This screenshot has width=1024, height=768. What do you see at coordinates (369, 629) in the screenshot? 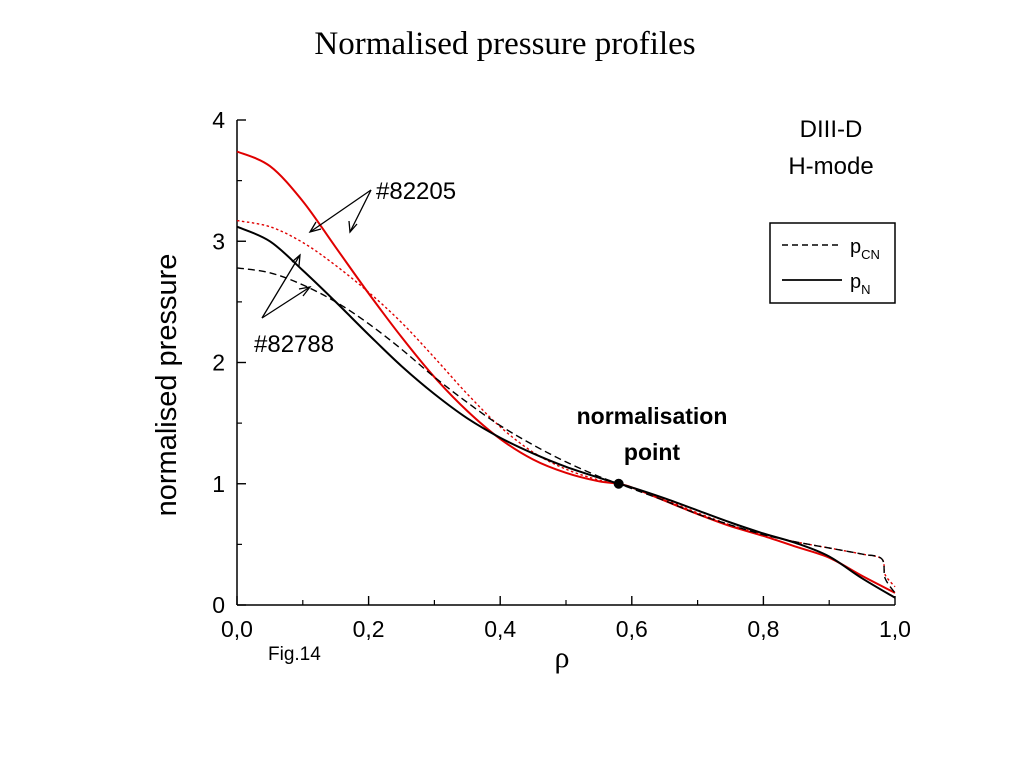
I see `x-tick-label: 0,2` at bounding box center [369, 629].